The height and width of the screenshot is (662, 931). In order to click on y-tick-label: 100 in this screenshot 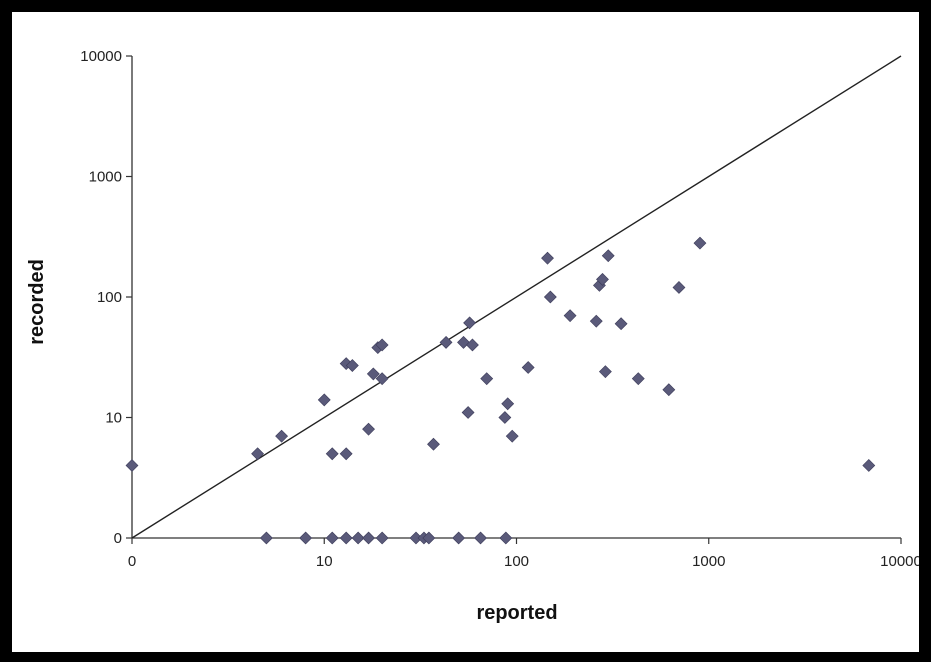, I will do `click(109, 297)`.